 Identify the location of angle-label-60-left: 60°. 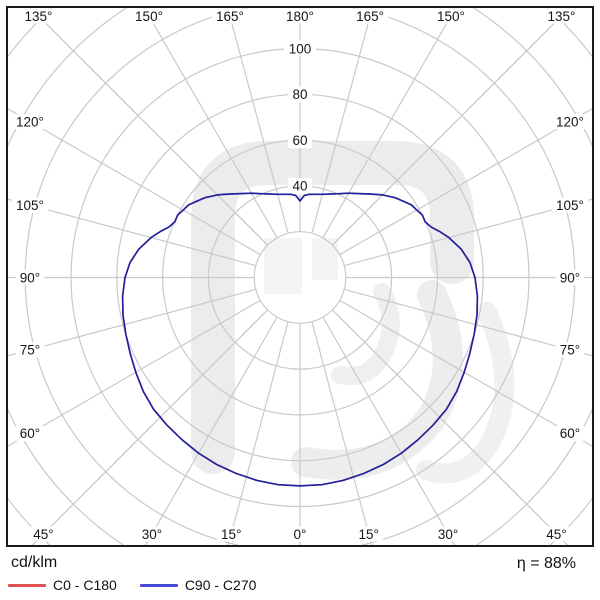
(30, 433).